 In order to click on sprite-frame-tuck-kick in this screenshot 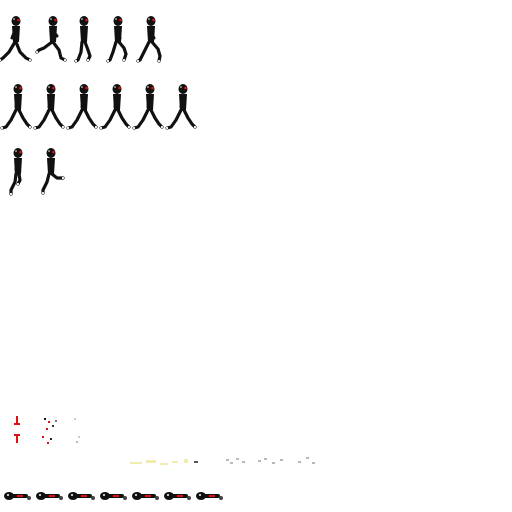, I will do `click(51, 171)`.